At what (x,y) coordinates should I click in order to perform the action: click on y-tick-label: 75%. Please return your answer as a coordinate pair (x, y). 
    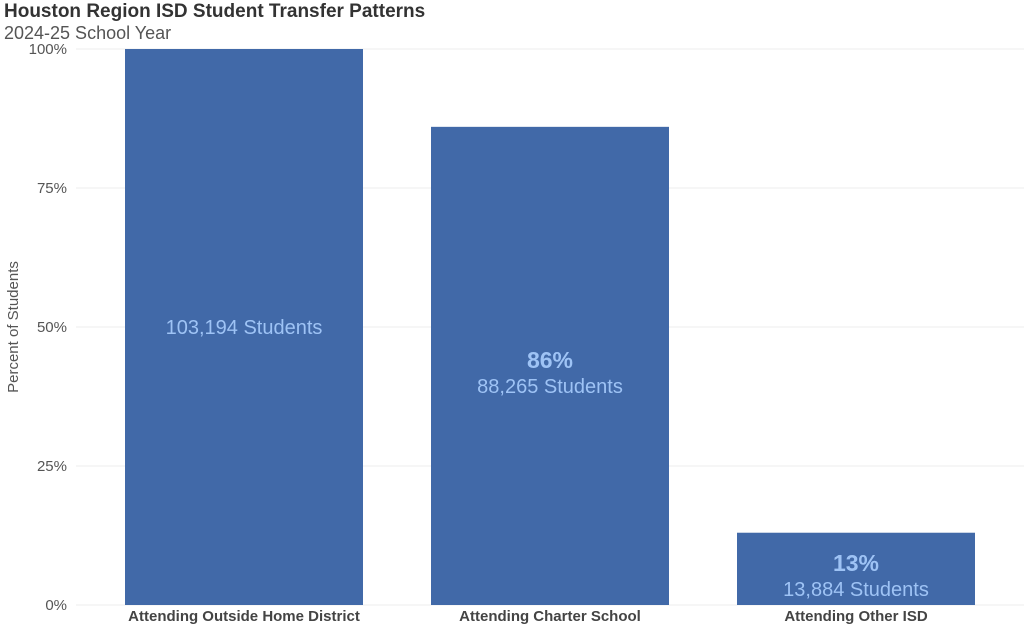
    Looking at the image, I should click on (52, 188).